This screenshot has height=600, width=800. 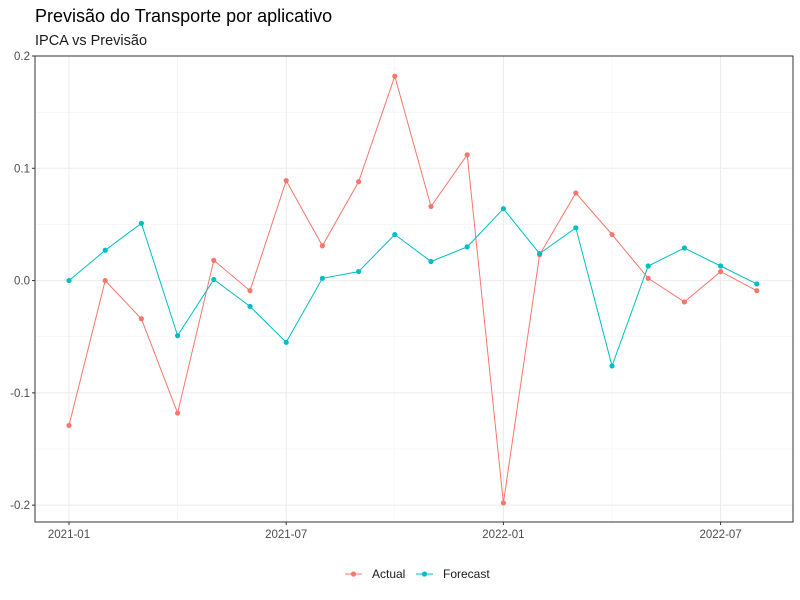 I want to click on legend-label: Forecast, so click(x=466, y=574).